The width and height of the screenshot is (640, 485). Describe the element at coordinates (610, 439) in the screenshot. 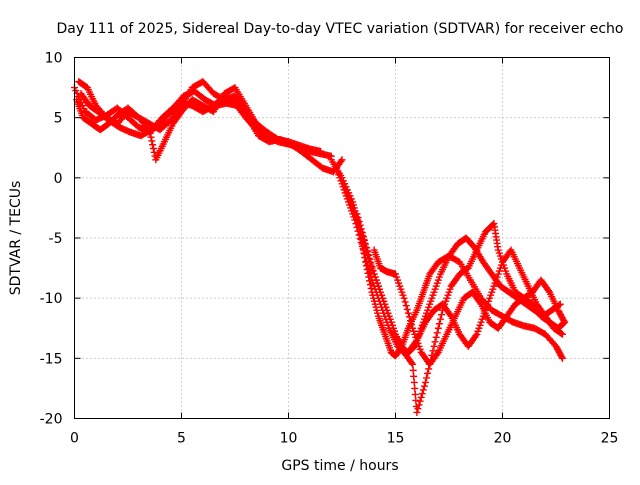

I see `x-tick-label: 25` at that location.